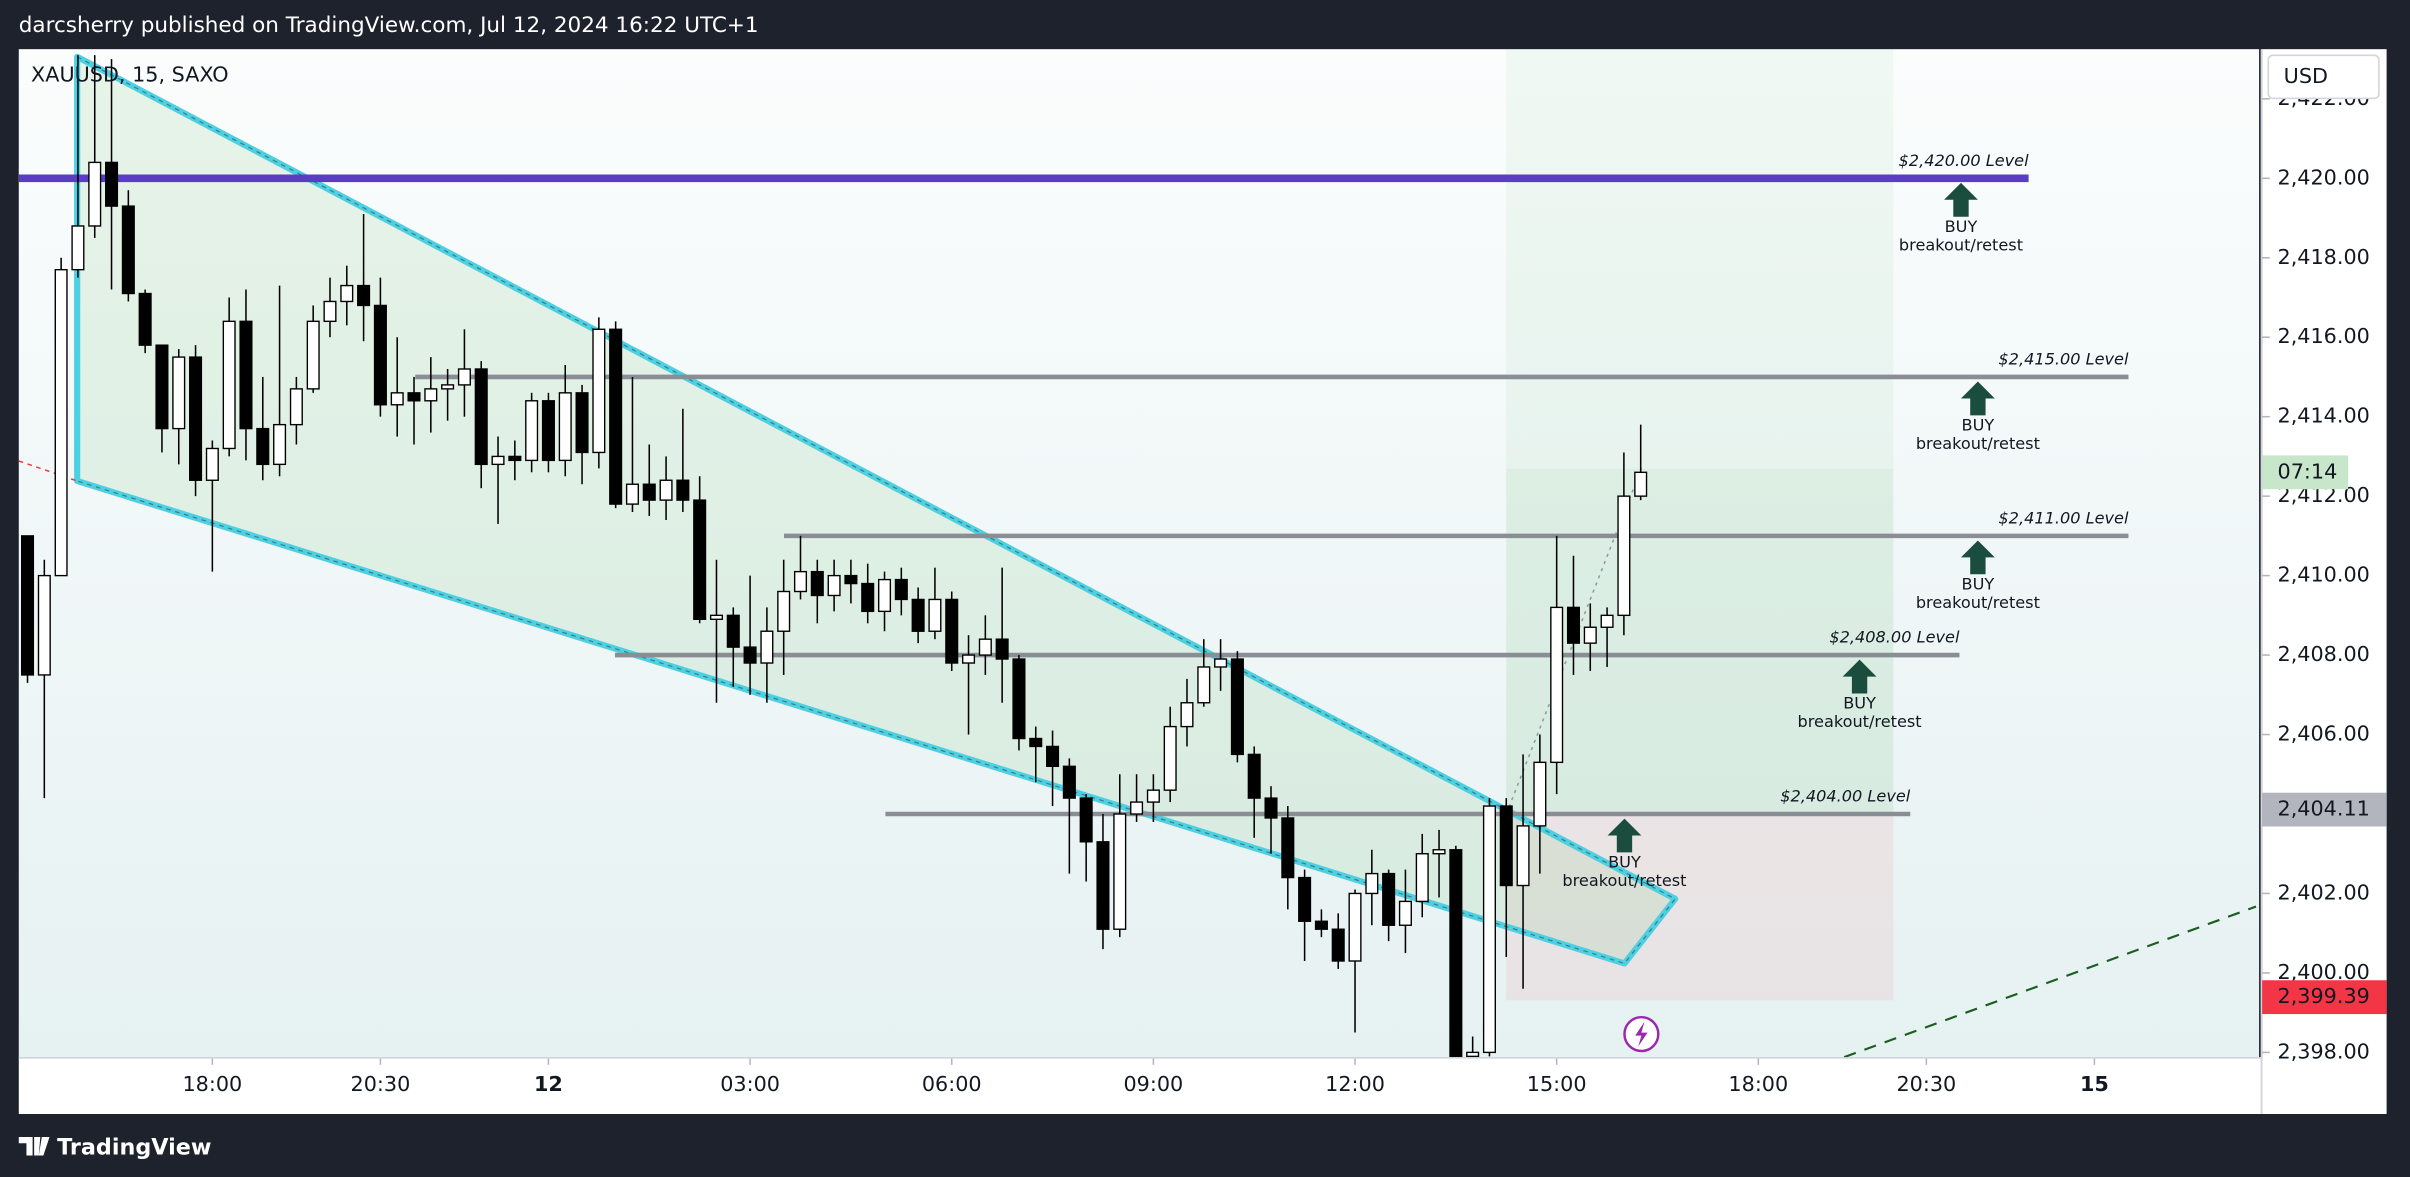  Describe the element at coordinates (2094, 1084) in the screenshot. I see `x-tick-label: 15` at that location.